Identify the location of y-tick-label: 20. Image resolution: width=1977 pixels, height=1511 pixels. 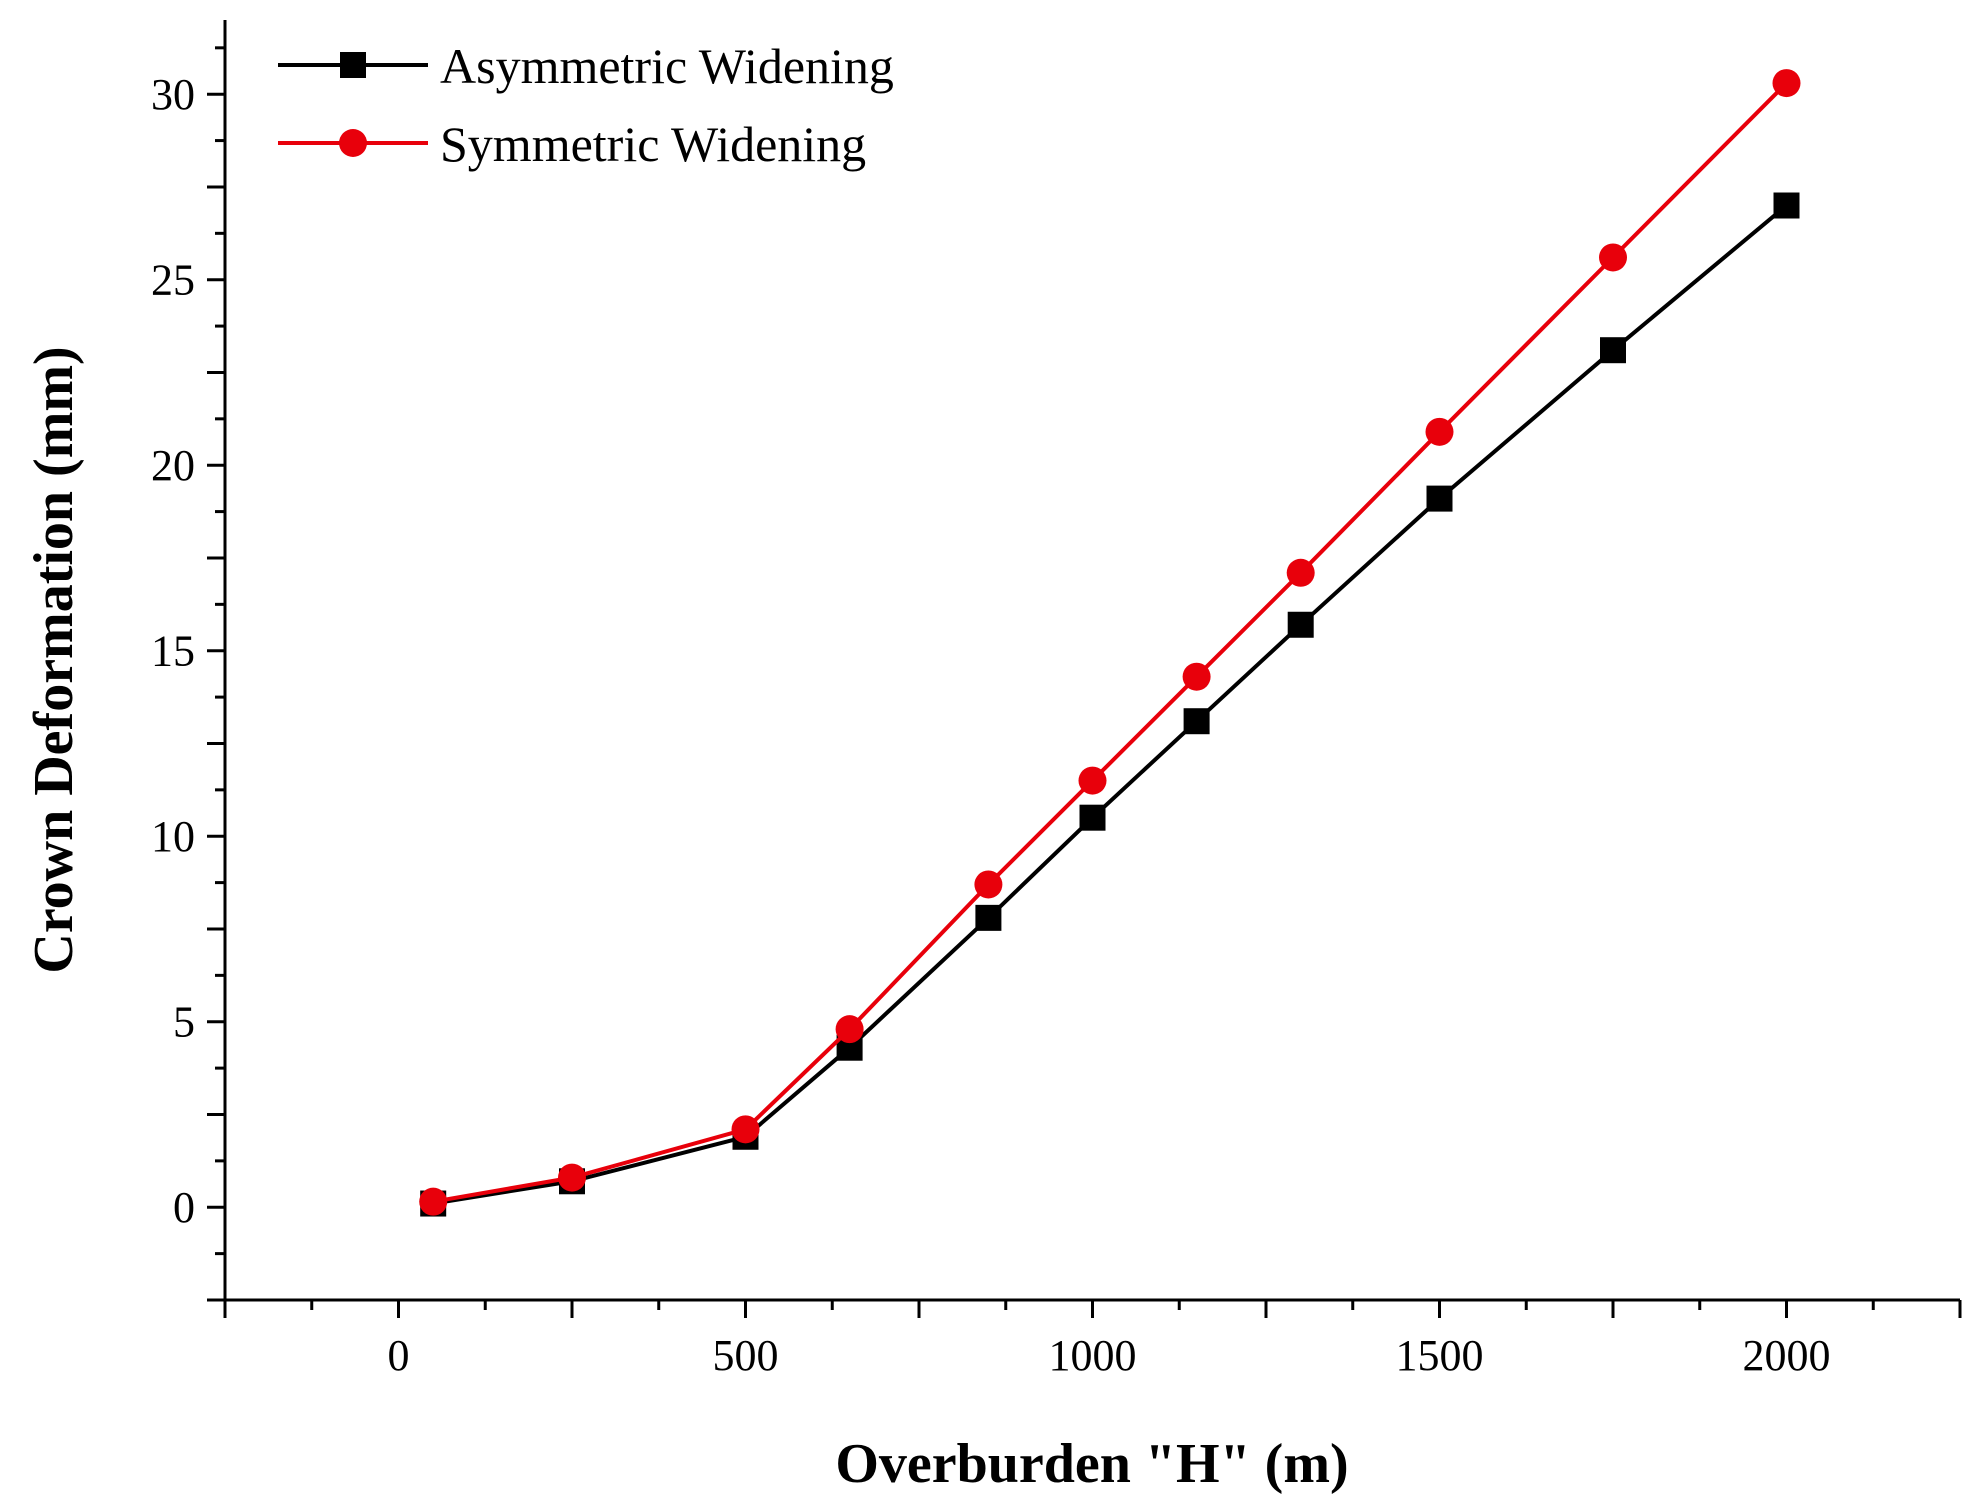
(173, 465).